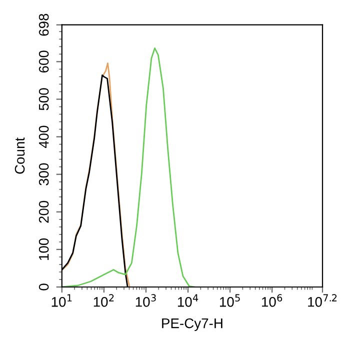 Image resolution: width=342 pixels, height=350 pixels. Describe the element at coordinates (62, 300) in the screenshot. I see `x-tick-label: 10$^{1}$` at that location.